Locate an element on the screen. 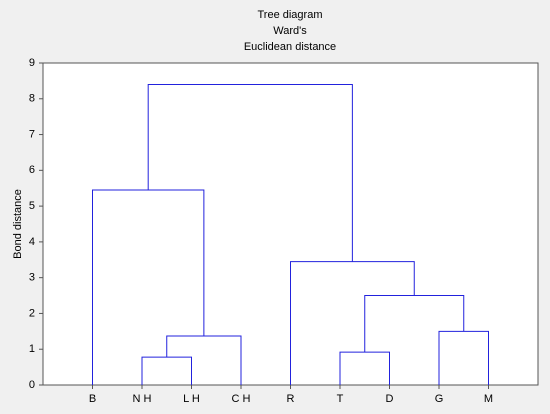  x-tick-label: L H is located at coordinates (191, 399).